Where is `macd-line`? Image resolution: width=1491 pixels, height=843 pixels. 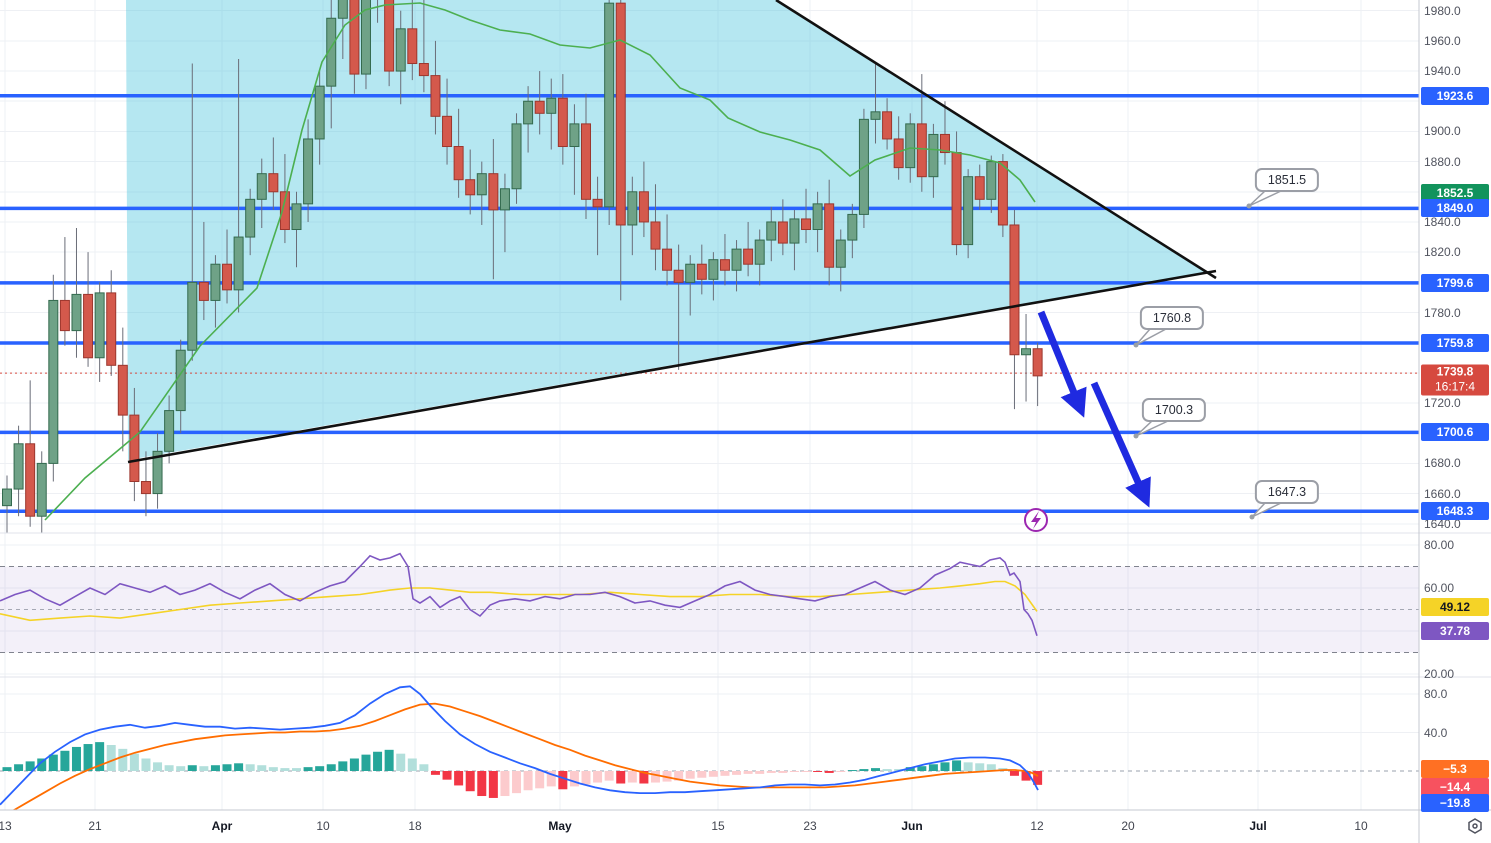
macd-line is located at coordinates (519, 745).